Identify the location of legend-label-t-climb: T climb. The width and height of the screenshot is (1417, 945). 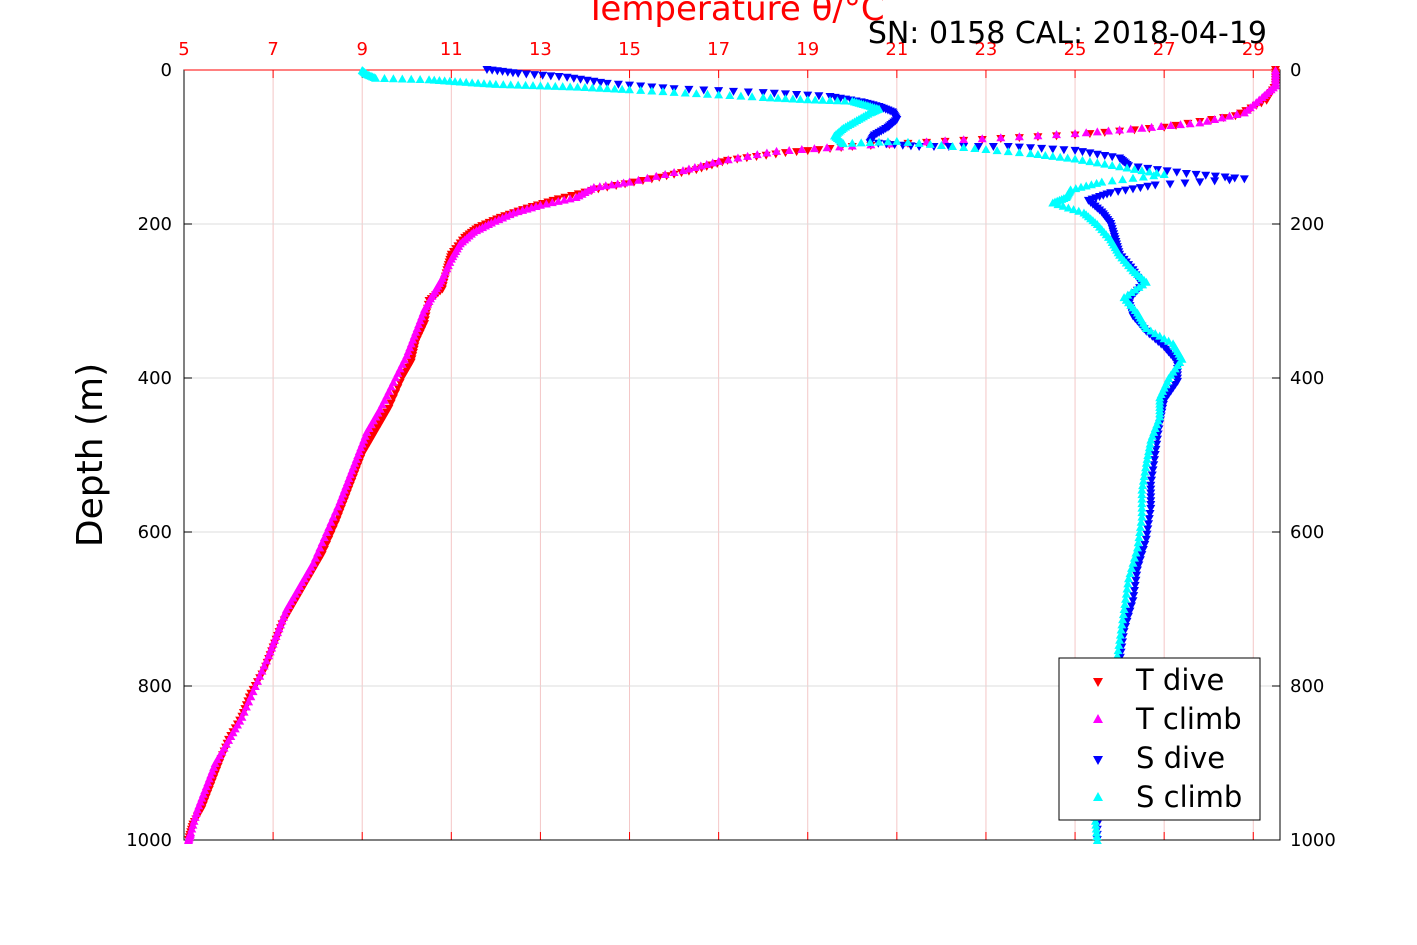
(1188, 719).